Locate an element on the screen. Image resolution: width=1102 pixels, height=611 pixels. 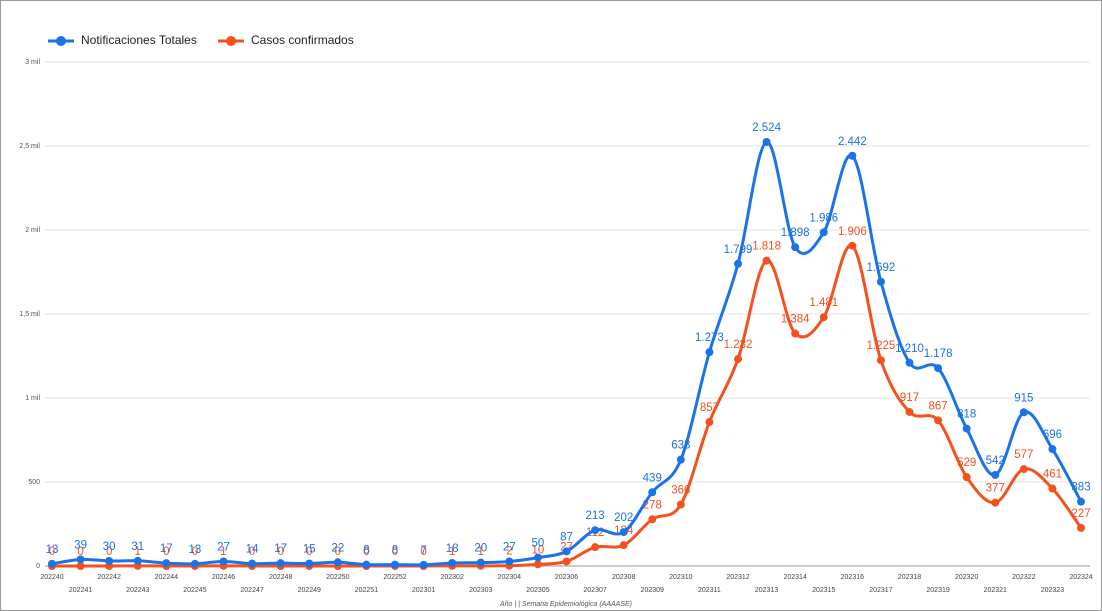
x-tick-label: 202250 is located at coordinates (337, 577).